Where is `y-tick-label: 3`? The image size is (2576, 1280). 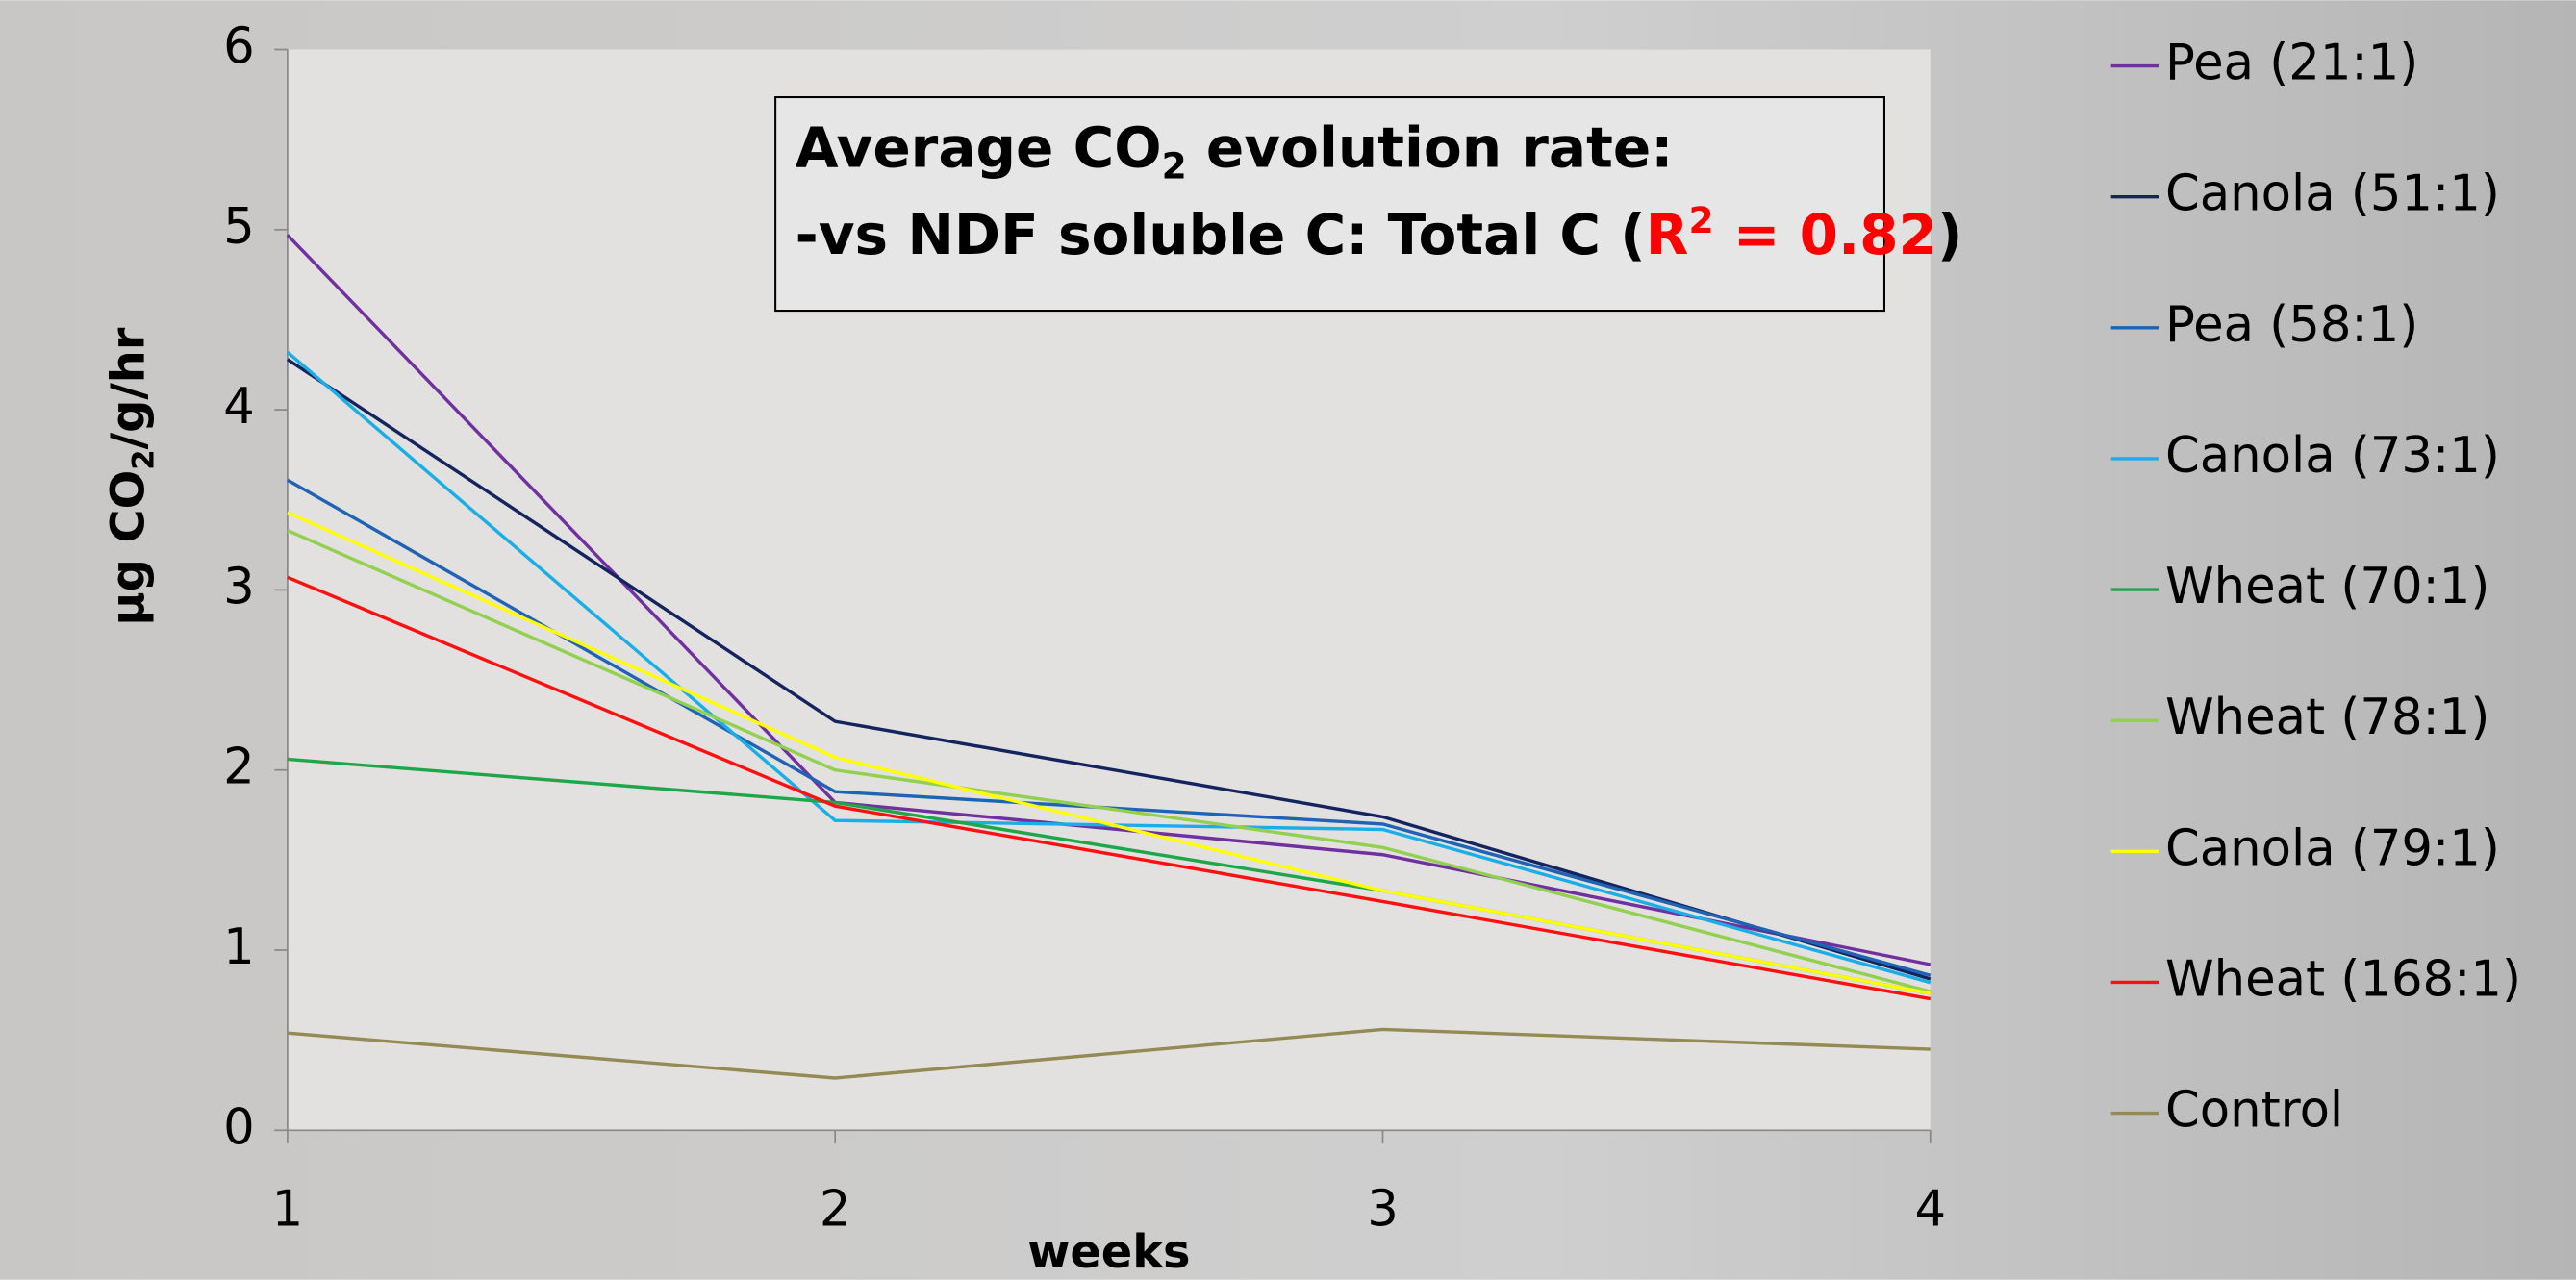 y-tick-label: 3 is located at coordinates (239, 586).